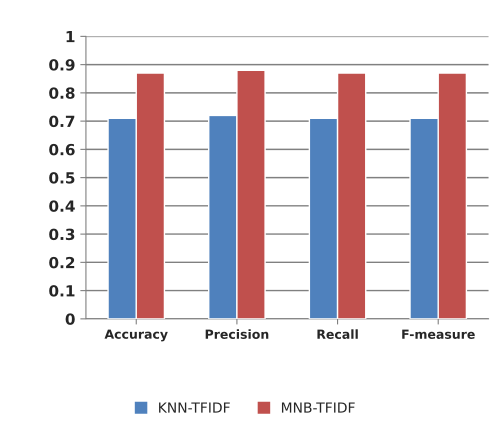 This screenshot has width=491, height=428. Describe the element at coordinates (61, 291) in the screenshot. I see `y-tick-label: 0.1` at that location.